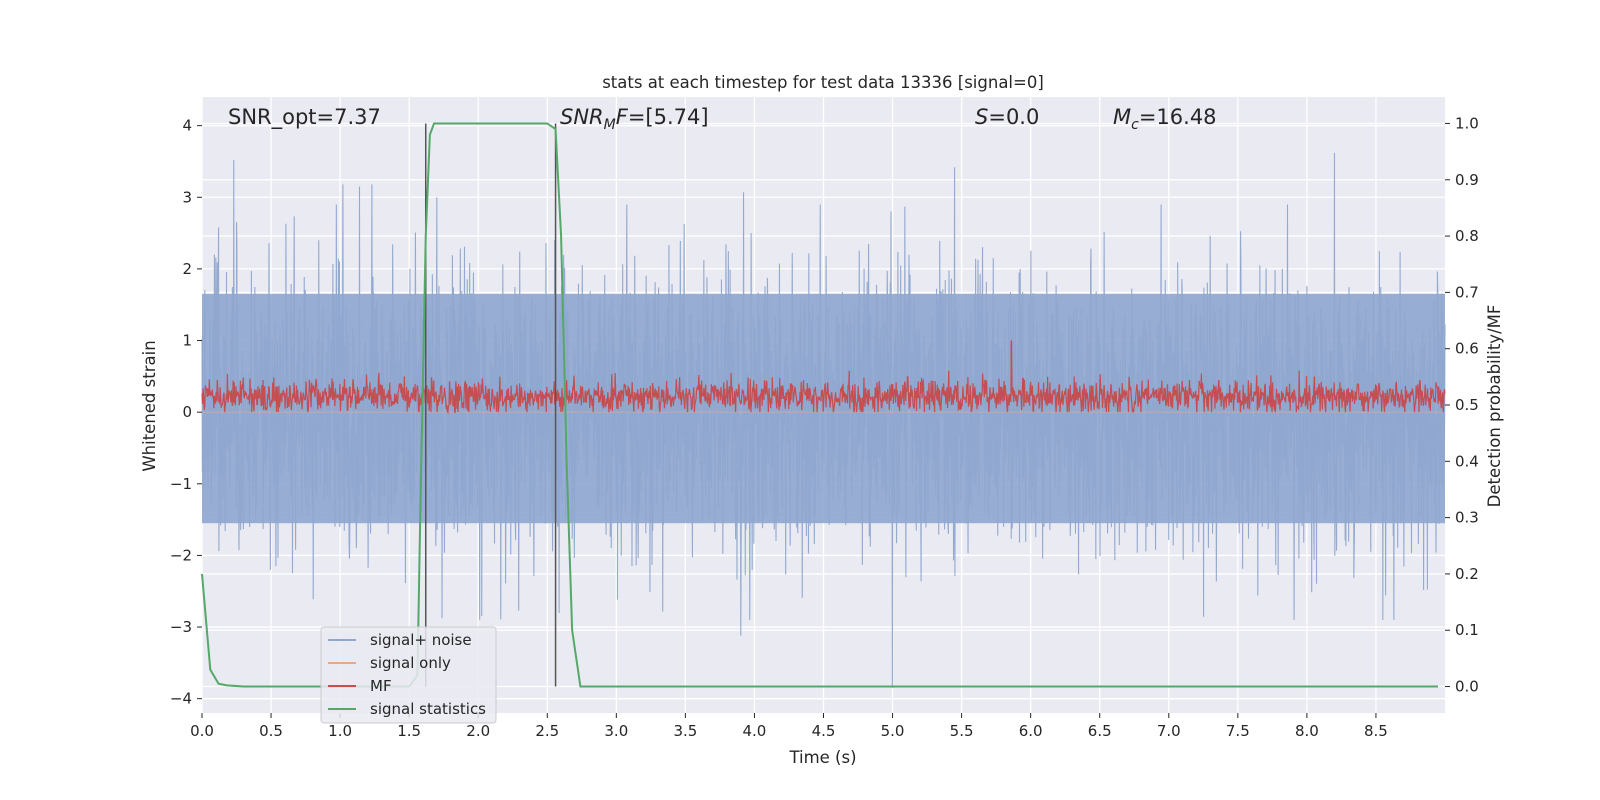 The height and width of the screenshot is (800, 1600). I want to click on y2-tick-label: 0.4, so click(1467, 461).